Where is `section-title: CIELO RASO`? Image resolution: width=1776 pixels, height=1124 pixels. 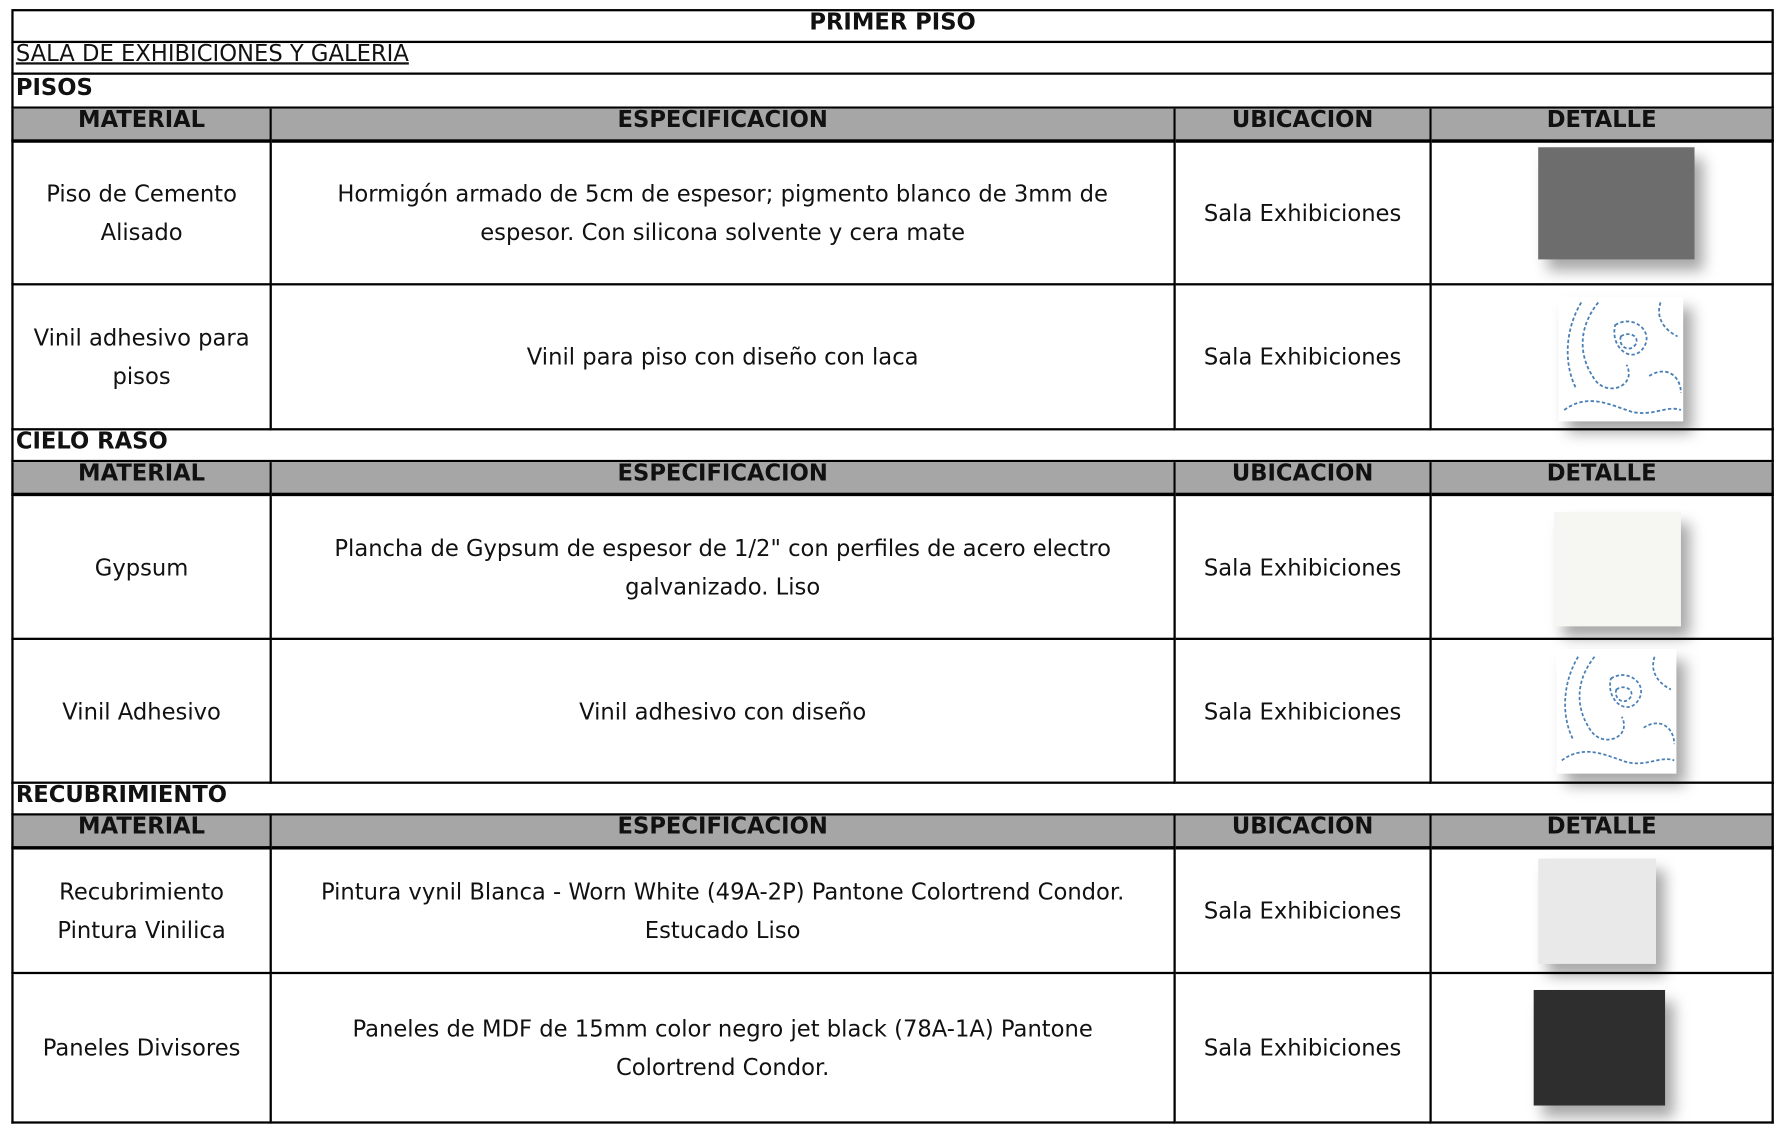 section-title: CIELO RASO is located at coordinates (91, 441).